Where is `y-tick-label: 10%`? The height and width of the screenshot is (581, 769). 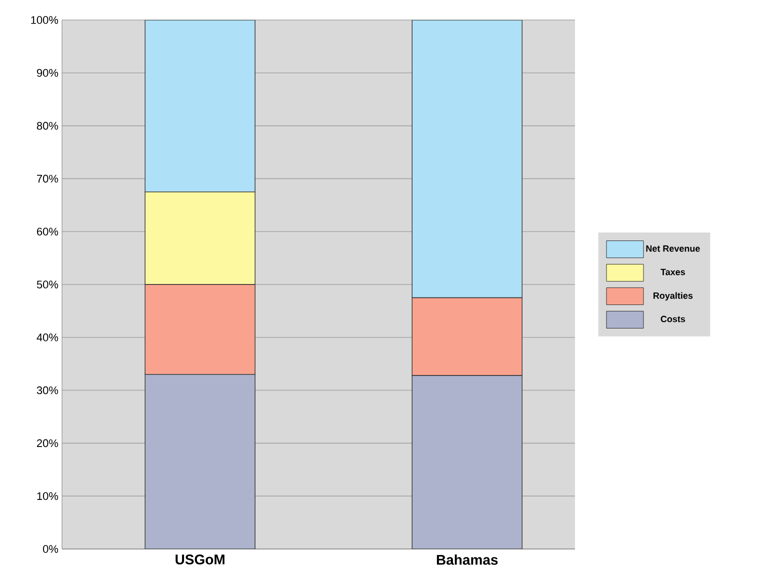
y-tick-label: 10% is located at coordinates (47, 496).